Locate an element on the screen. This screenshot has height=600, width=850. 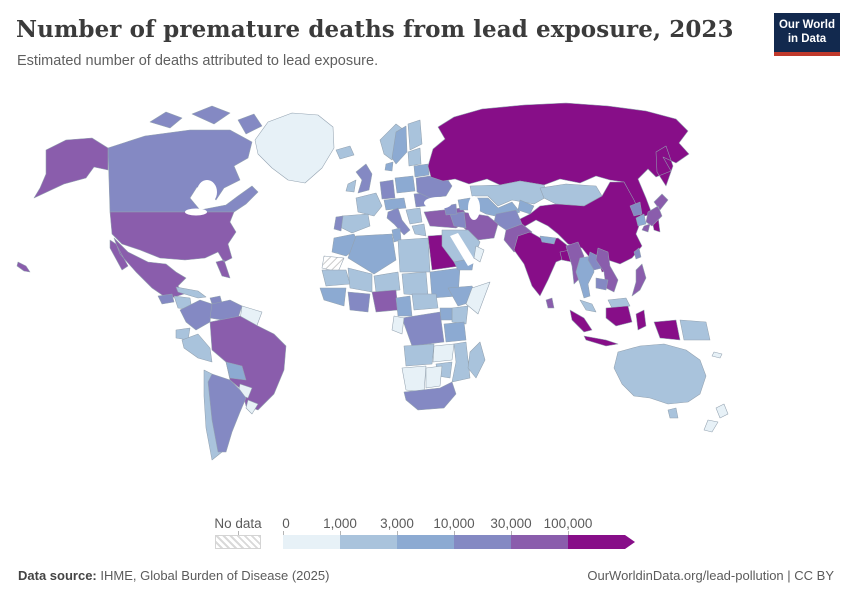
country-gabon-congo is located at coordinates (398, 325).